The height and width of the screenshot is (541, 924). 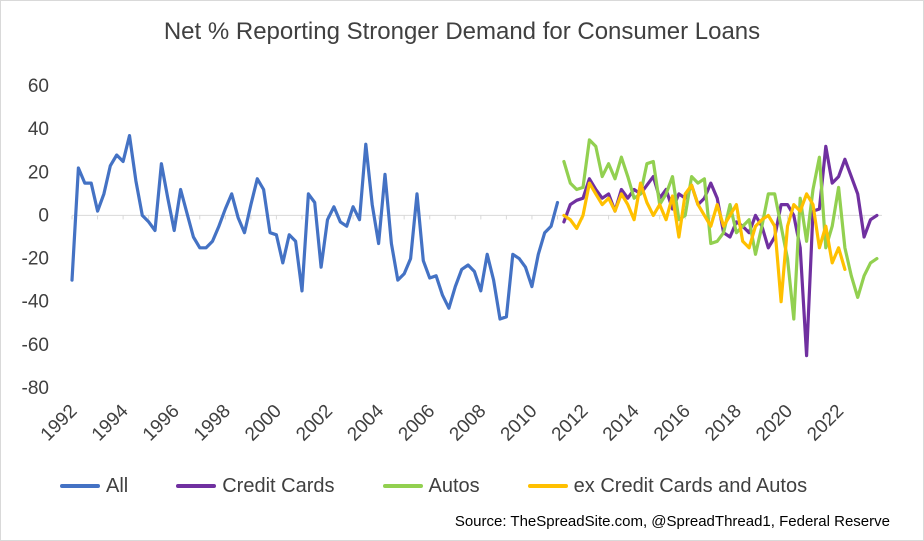 What do you see at coordinates (672, 423) in the screenshot?
I see `x-tick-label: 2016` at bounding box center [672, 423].